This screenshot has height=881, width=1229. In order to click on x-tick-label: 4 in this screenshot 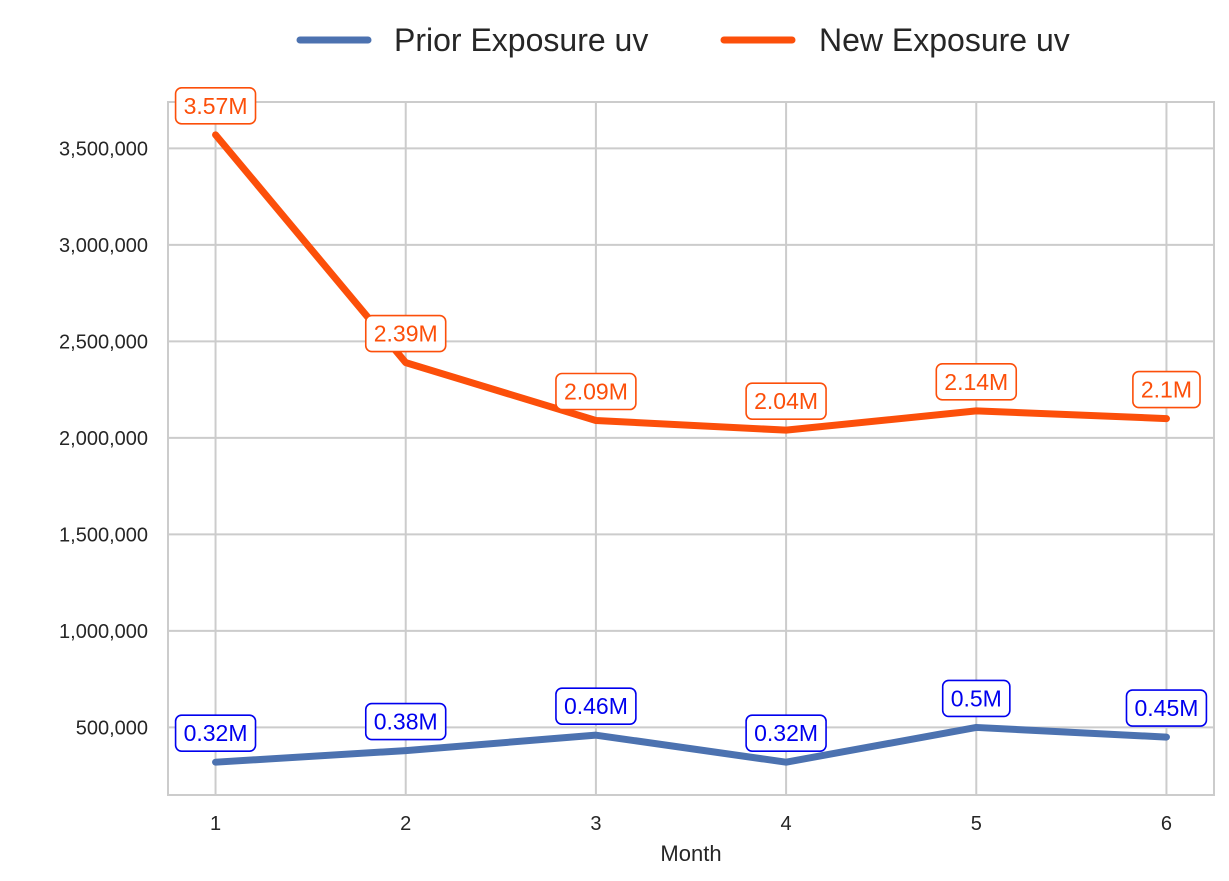, I will do `click(786, 824)`.